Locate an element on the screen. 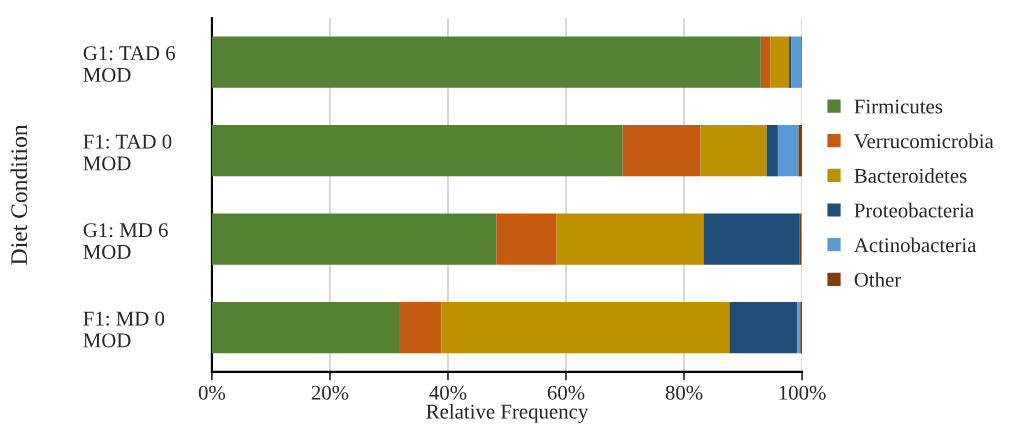 The width and height of the screenshot is (1014, 437). x-axis-title: Relative Frequency is located at coordinates (507, 413).